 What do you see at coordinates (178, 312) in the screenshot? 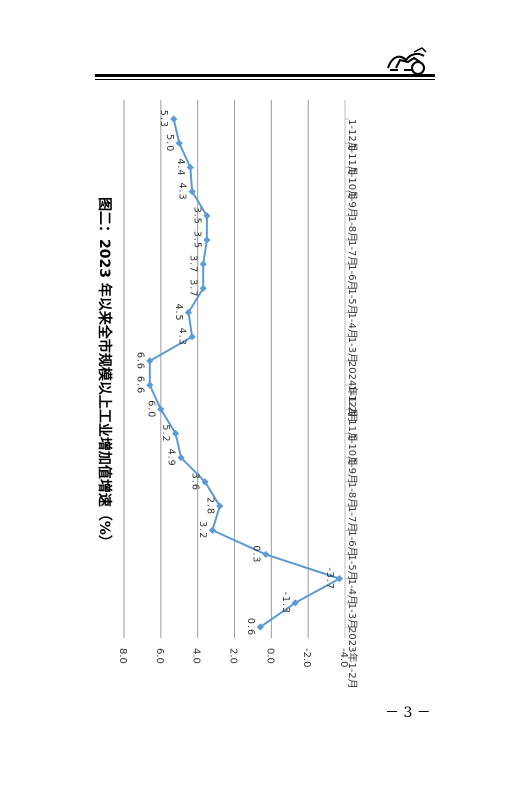
I see `data-label: 4.5` at bounding box center [178, 312].